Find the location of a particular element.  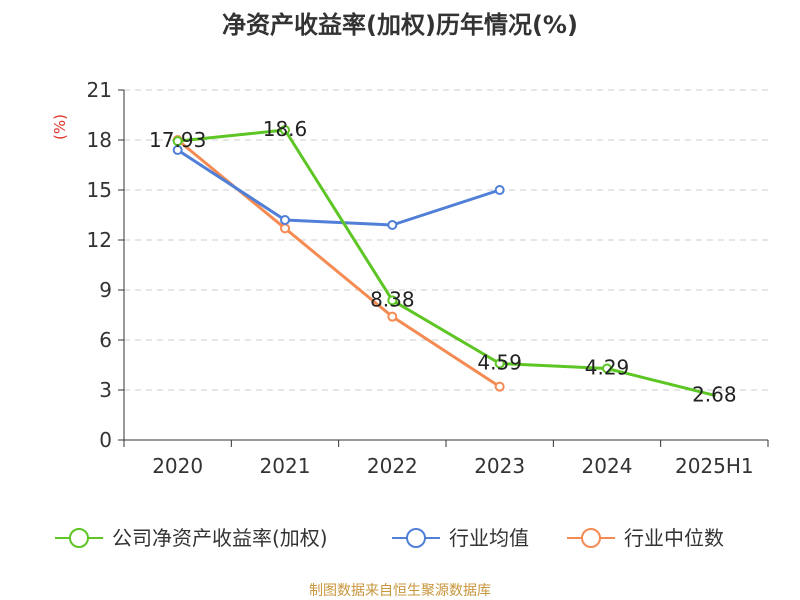

legend: 公司净资产收益率(加权) 行业均值 行业中位数 is located at coordinates (389, 538).